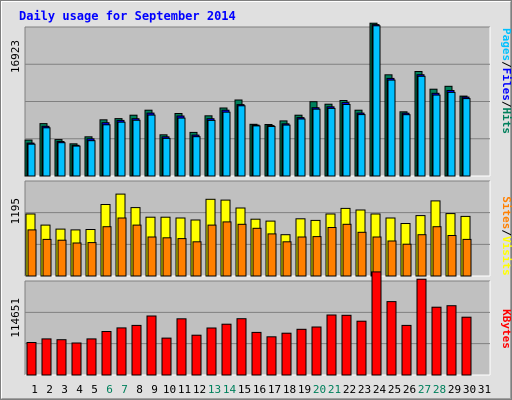  I want to click on x-tick-label: 12, so click(199, 389).